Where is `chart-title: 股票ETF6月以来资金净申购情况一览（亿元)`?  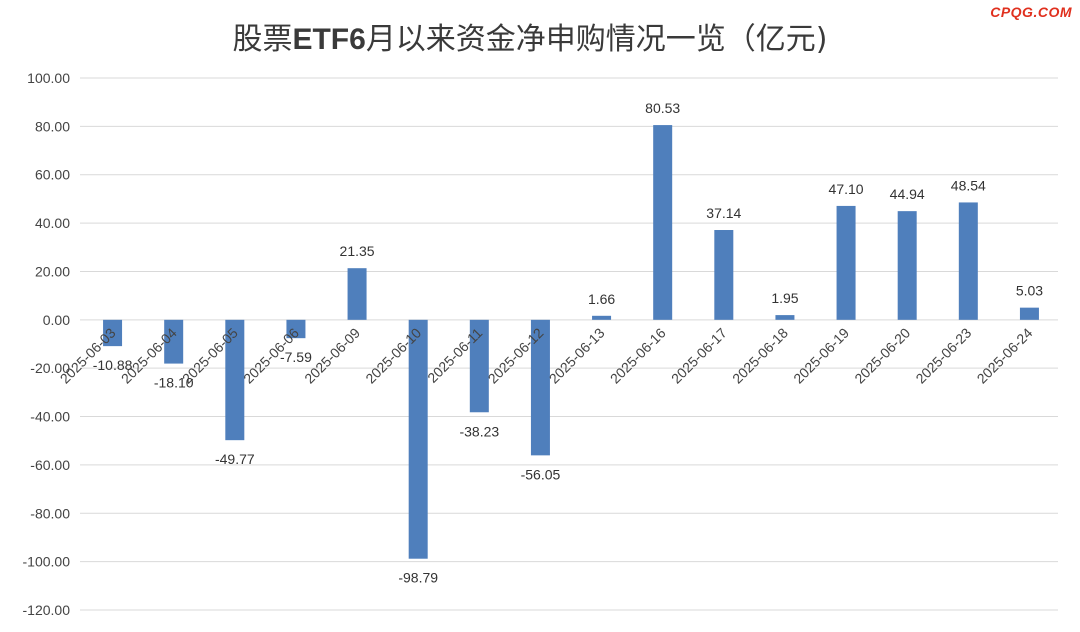 chart-title: 股票ETF6月以来资金净申购情况一览（亿元) is located at coordinates (530, 36).